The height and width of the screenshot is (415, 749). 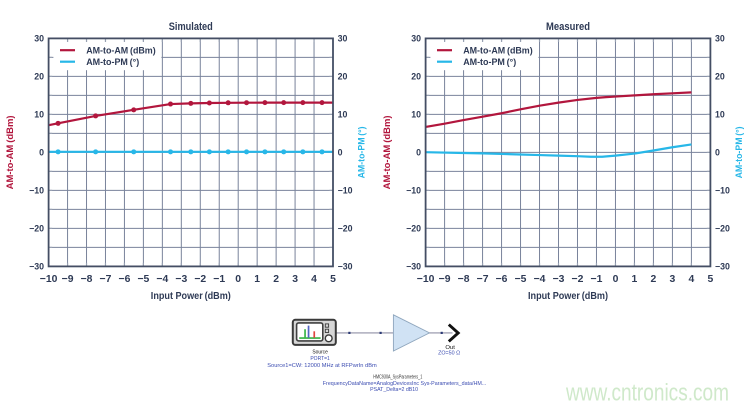 I want to click on svg-text: PSAT_Delta=2 dB10, so click(x=394, y=390).